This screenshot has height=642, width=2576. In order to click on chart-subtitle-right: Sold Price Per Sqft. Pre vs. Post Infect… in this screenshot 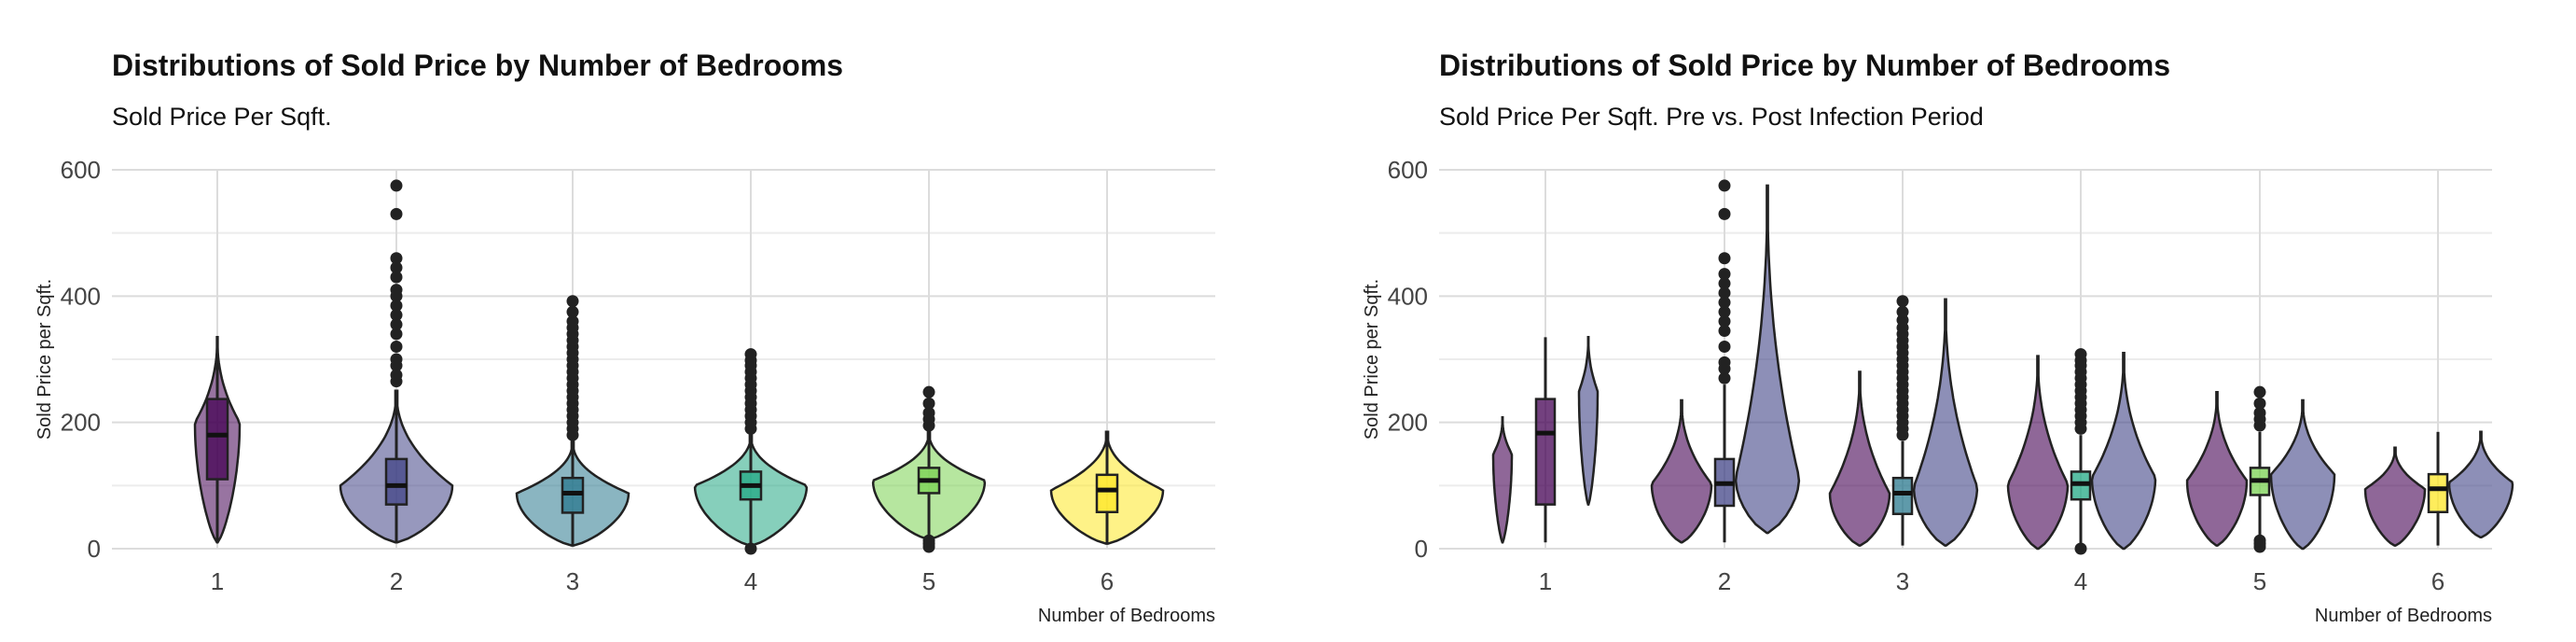, I will do `click(1711, 117)`.